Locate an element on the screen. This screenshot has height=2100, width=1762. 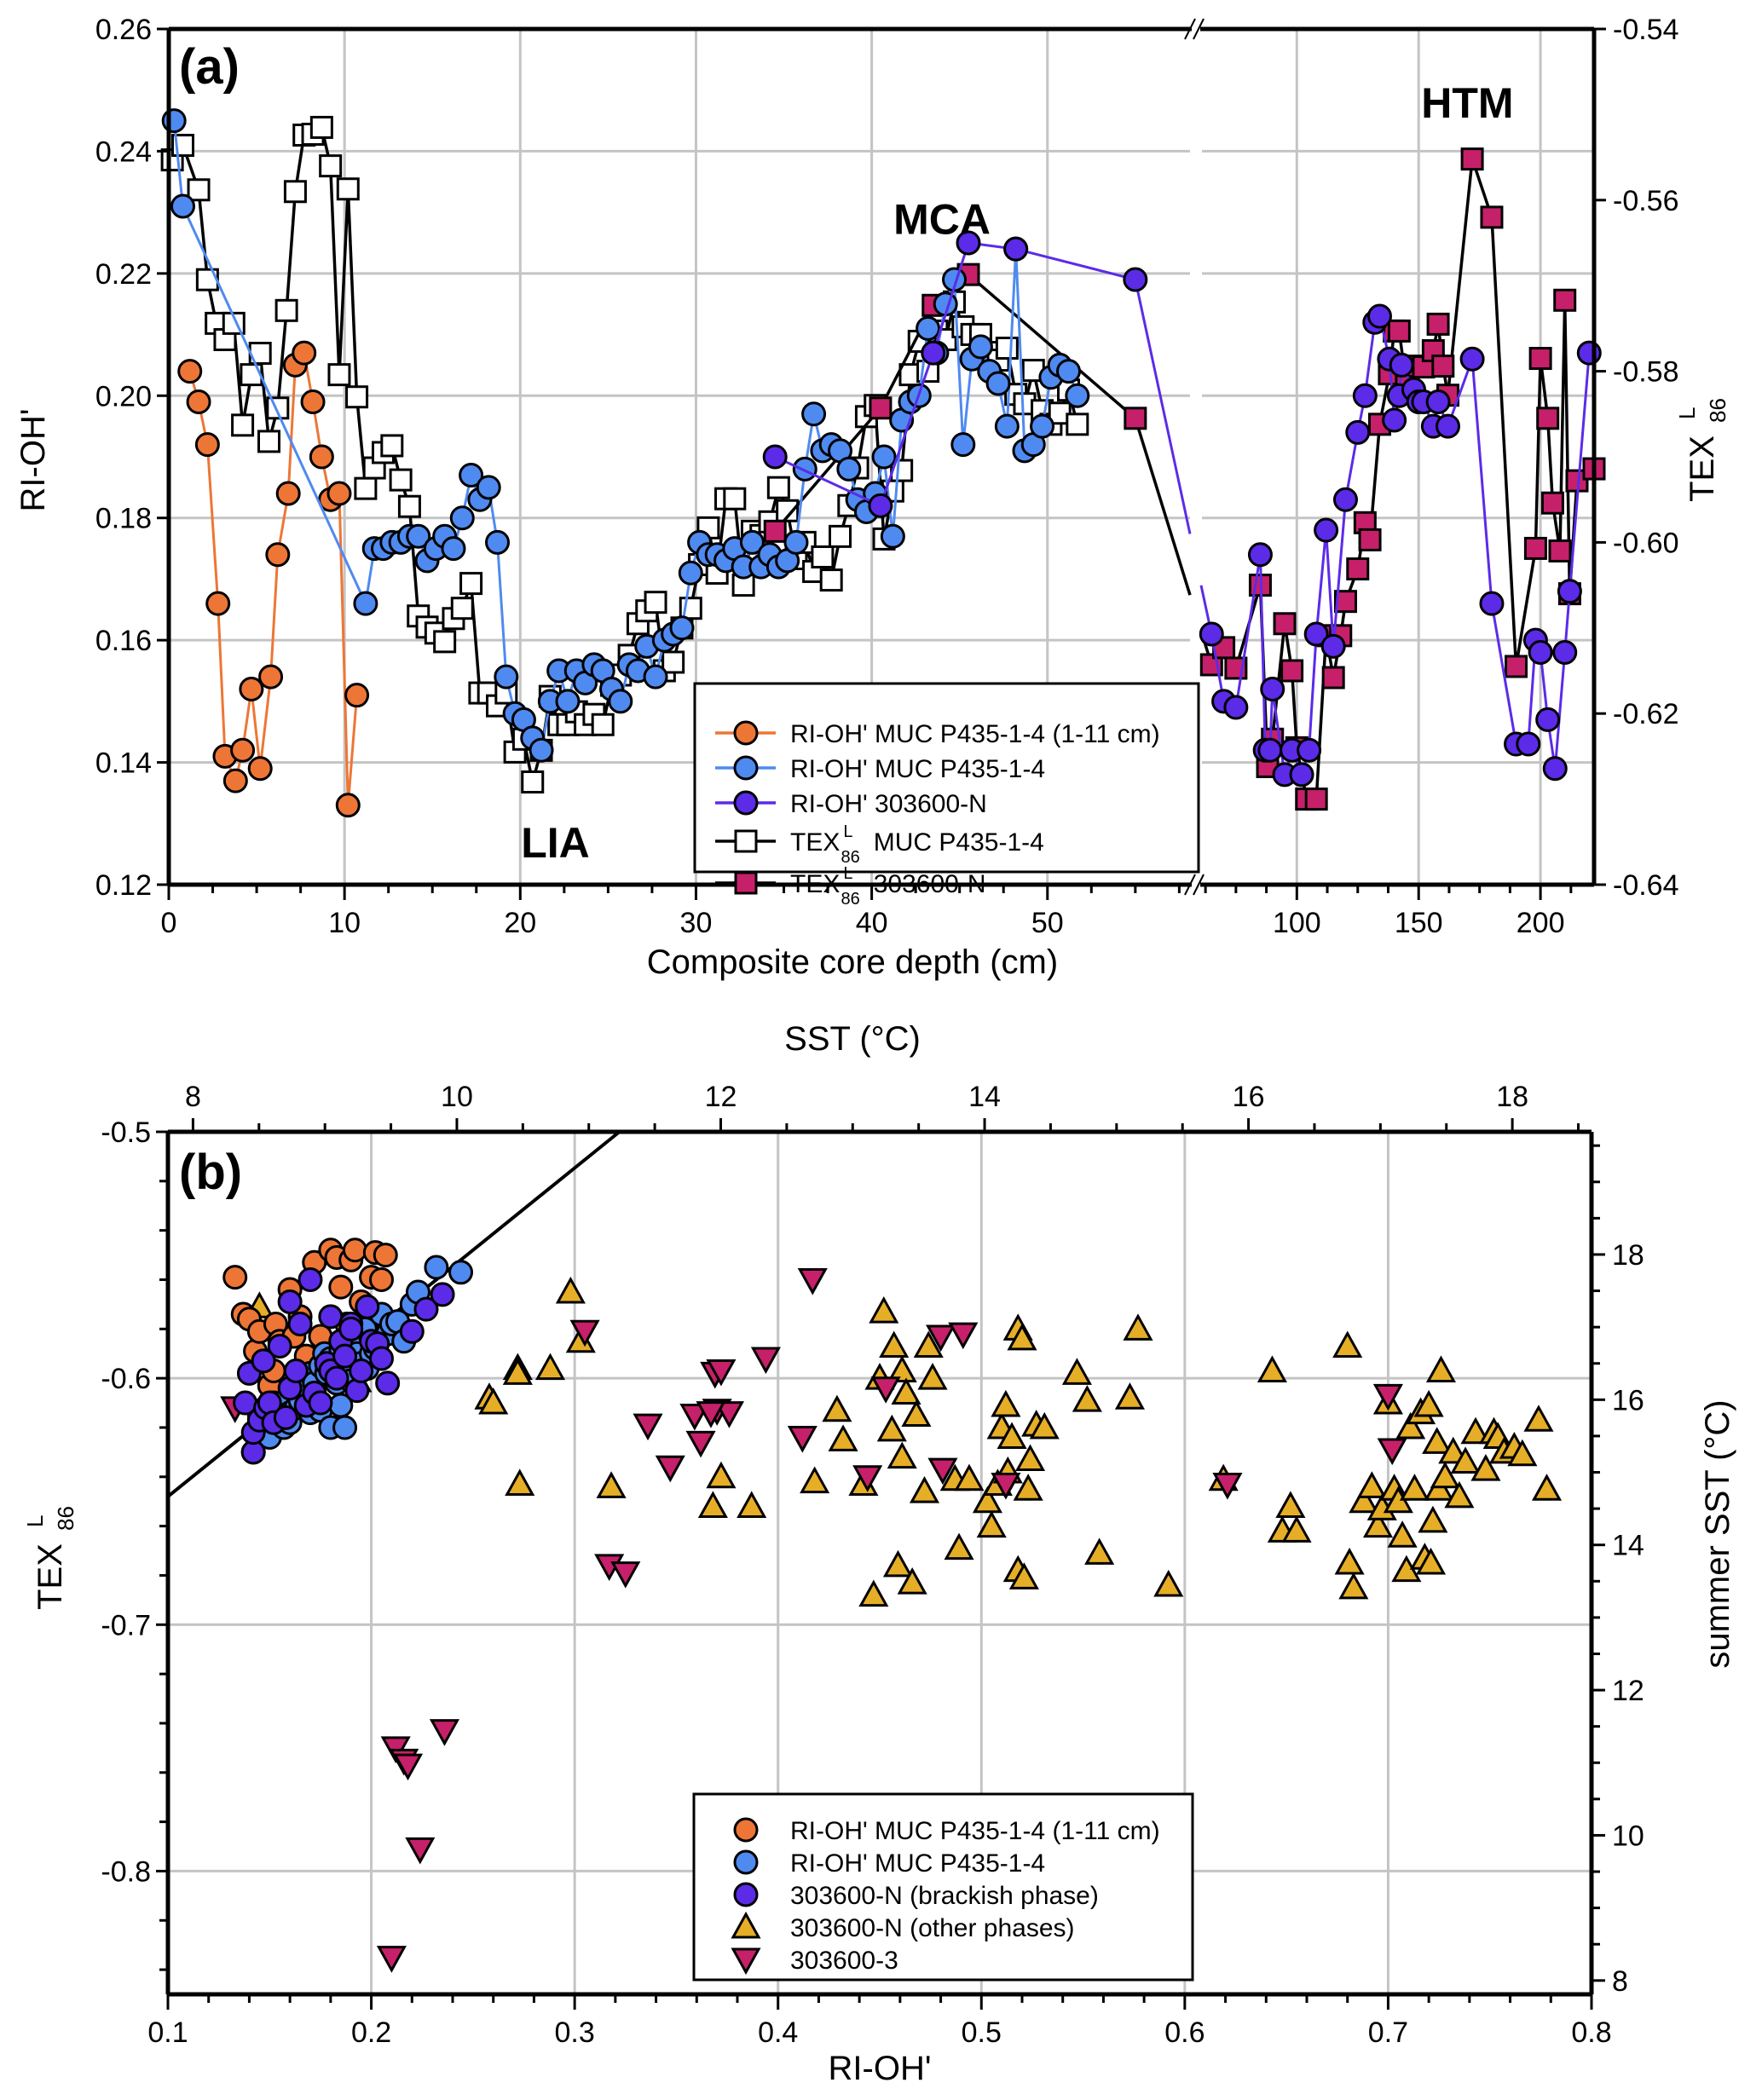
y-tick-label: 0.12 is located at coordinates (123, 885).